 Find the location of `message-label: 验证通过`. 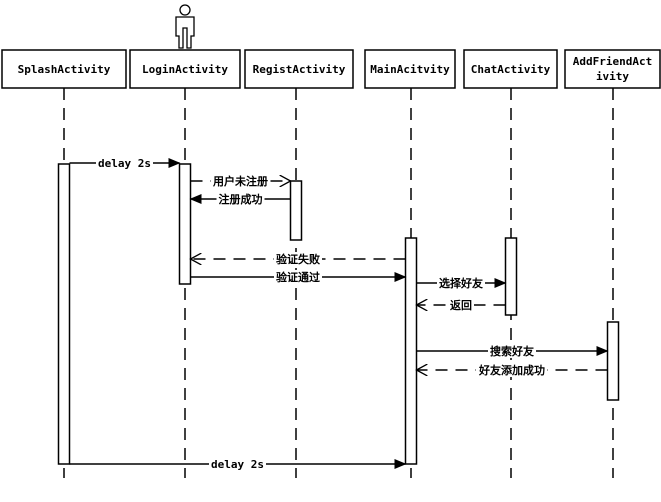

message-label: 验证通过 is located at coordinates (298, 277).